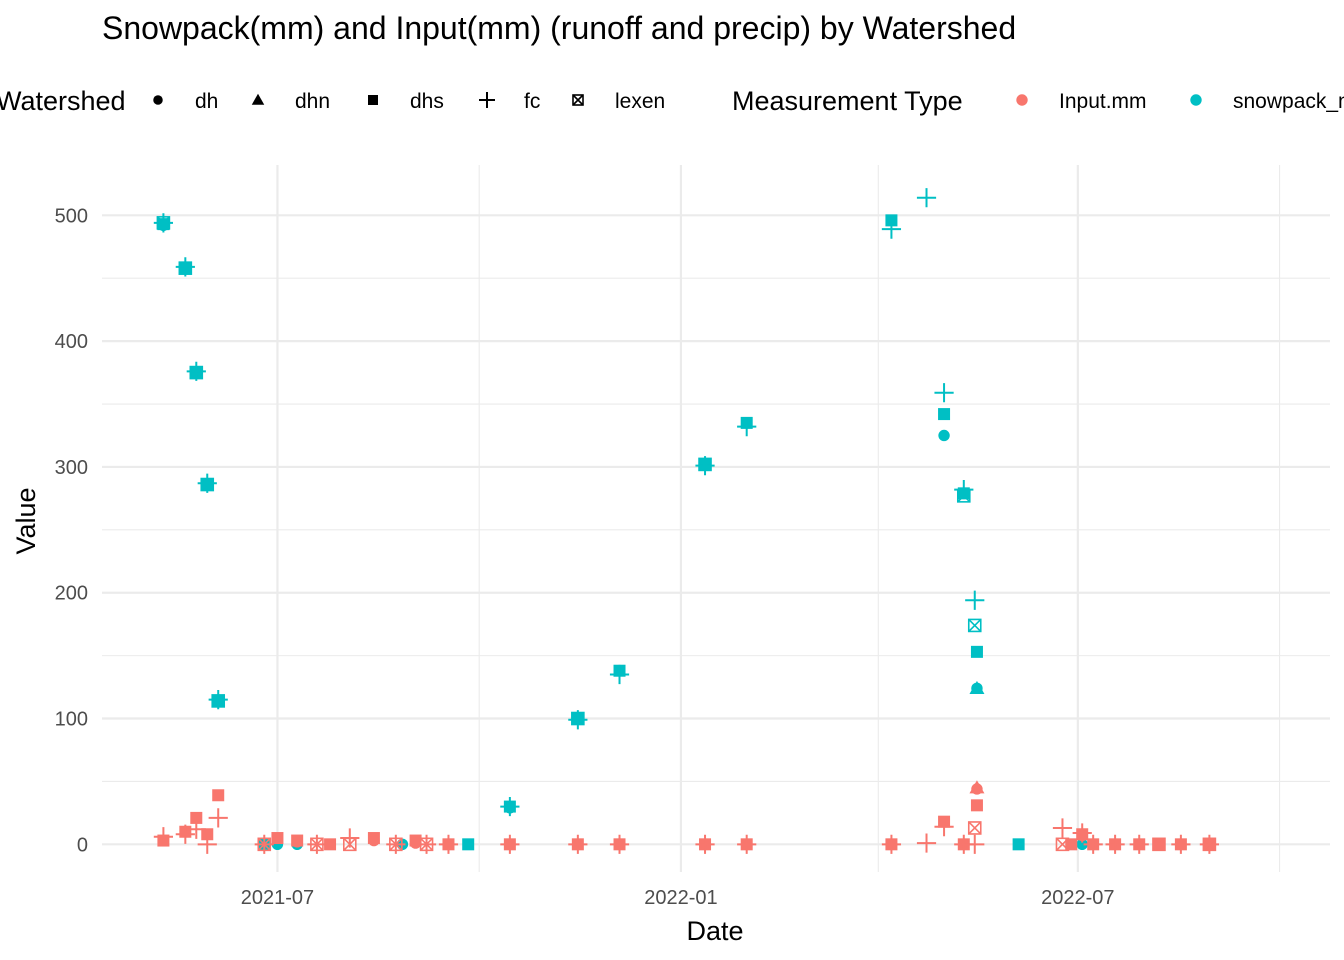 The image size is (1344, 960). I want to click on legend-swatch-lexen, so click(578, 100).